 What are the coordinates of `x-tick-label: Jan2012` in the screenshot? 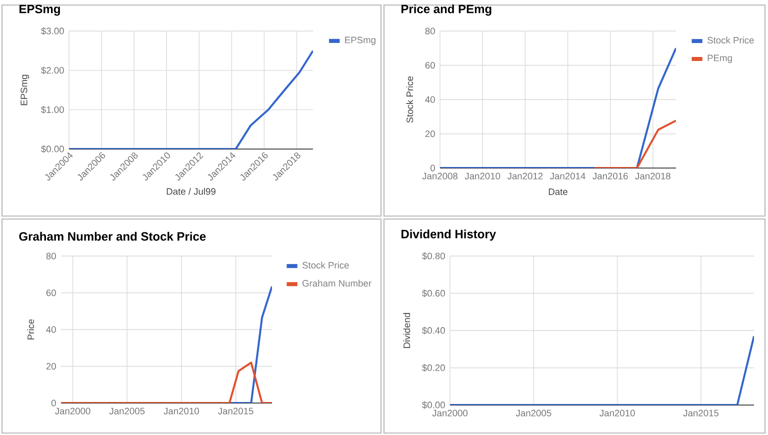 It's located at (525, 176).